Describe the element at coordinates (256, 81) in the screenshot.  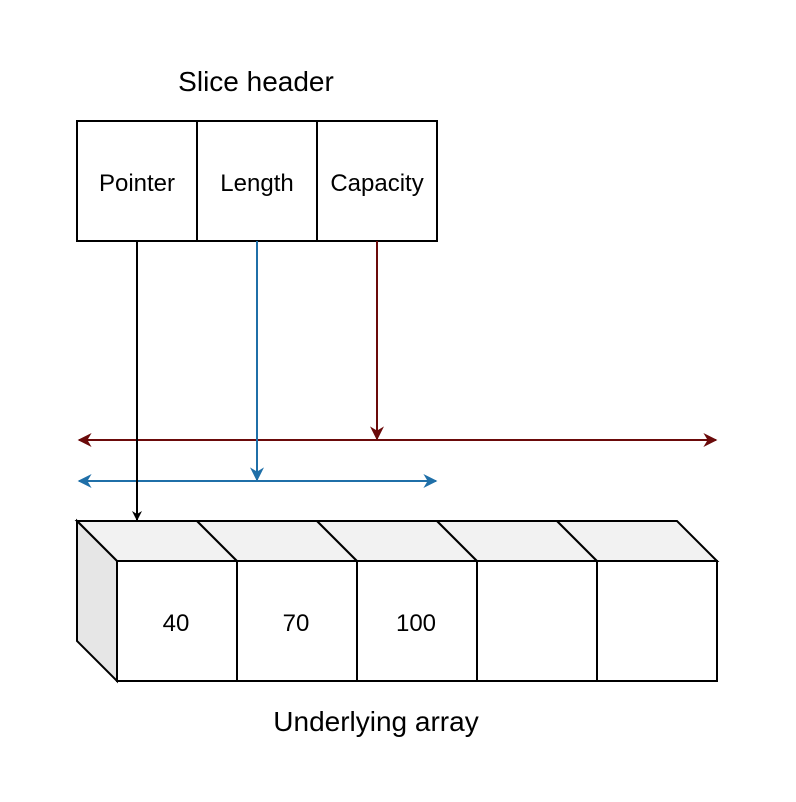
I see `slice-header-title: Slice header` at that location.